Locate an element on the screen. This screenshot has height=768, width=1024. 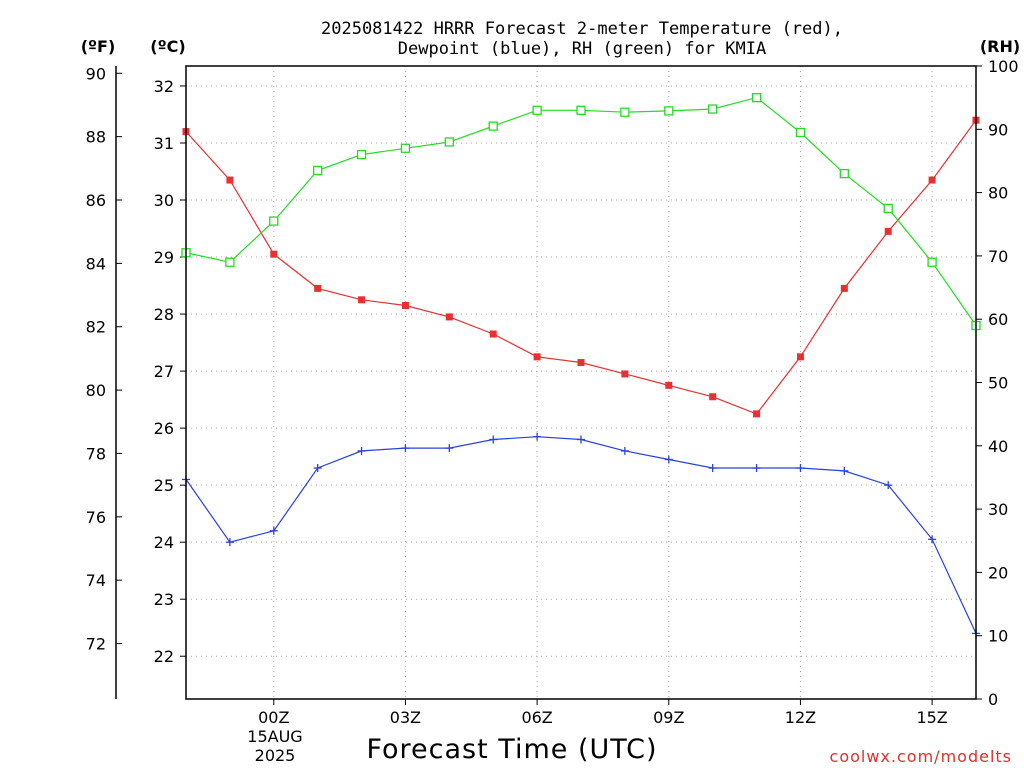
credit-text: coolwx.com/modelts is located at coordinates (921, 756).